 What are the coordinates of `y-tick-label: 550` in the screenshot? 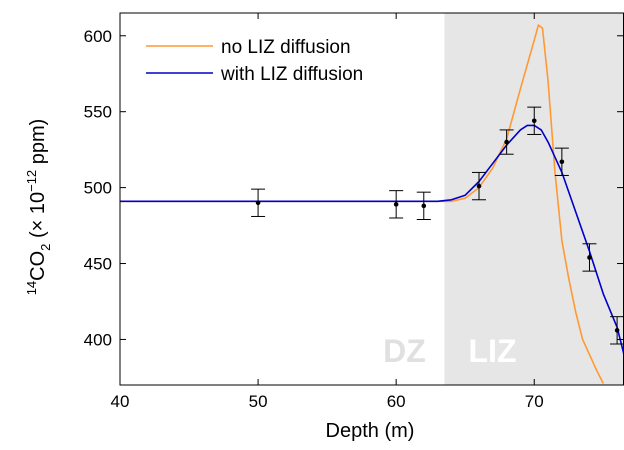 It's located at (98, 112).